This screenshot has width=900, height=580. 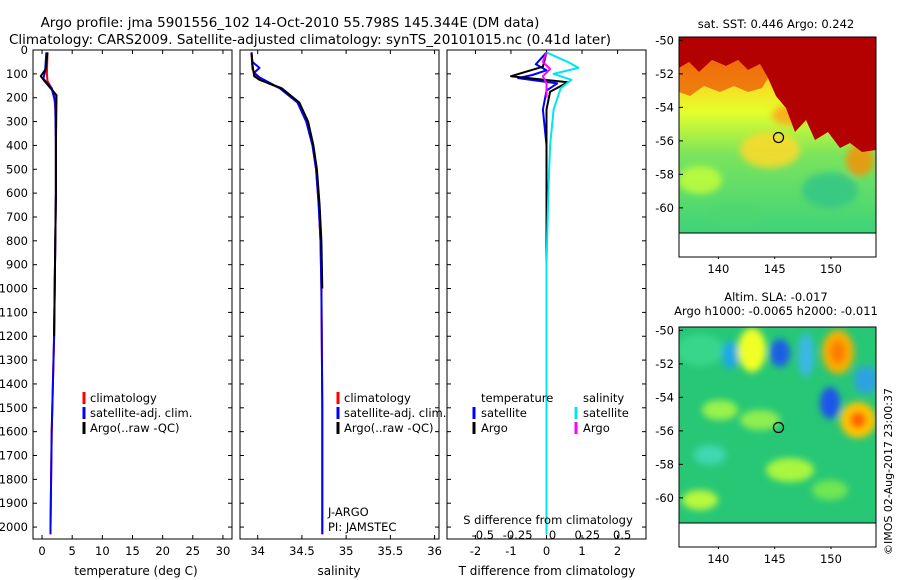 What do you see at coordinates (14, 336) in the screenshot?
I see `y-tick-label: 1200` at bounding box center [14, 336].